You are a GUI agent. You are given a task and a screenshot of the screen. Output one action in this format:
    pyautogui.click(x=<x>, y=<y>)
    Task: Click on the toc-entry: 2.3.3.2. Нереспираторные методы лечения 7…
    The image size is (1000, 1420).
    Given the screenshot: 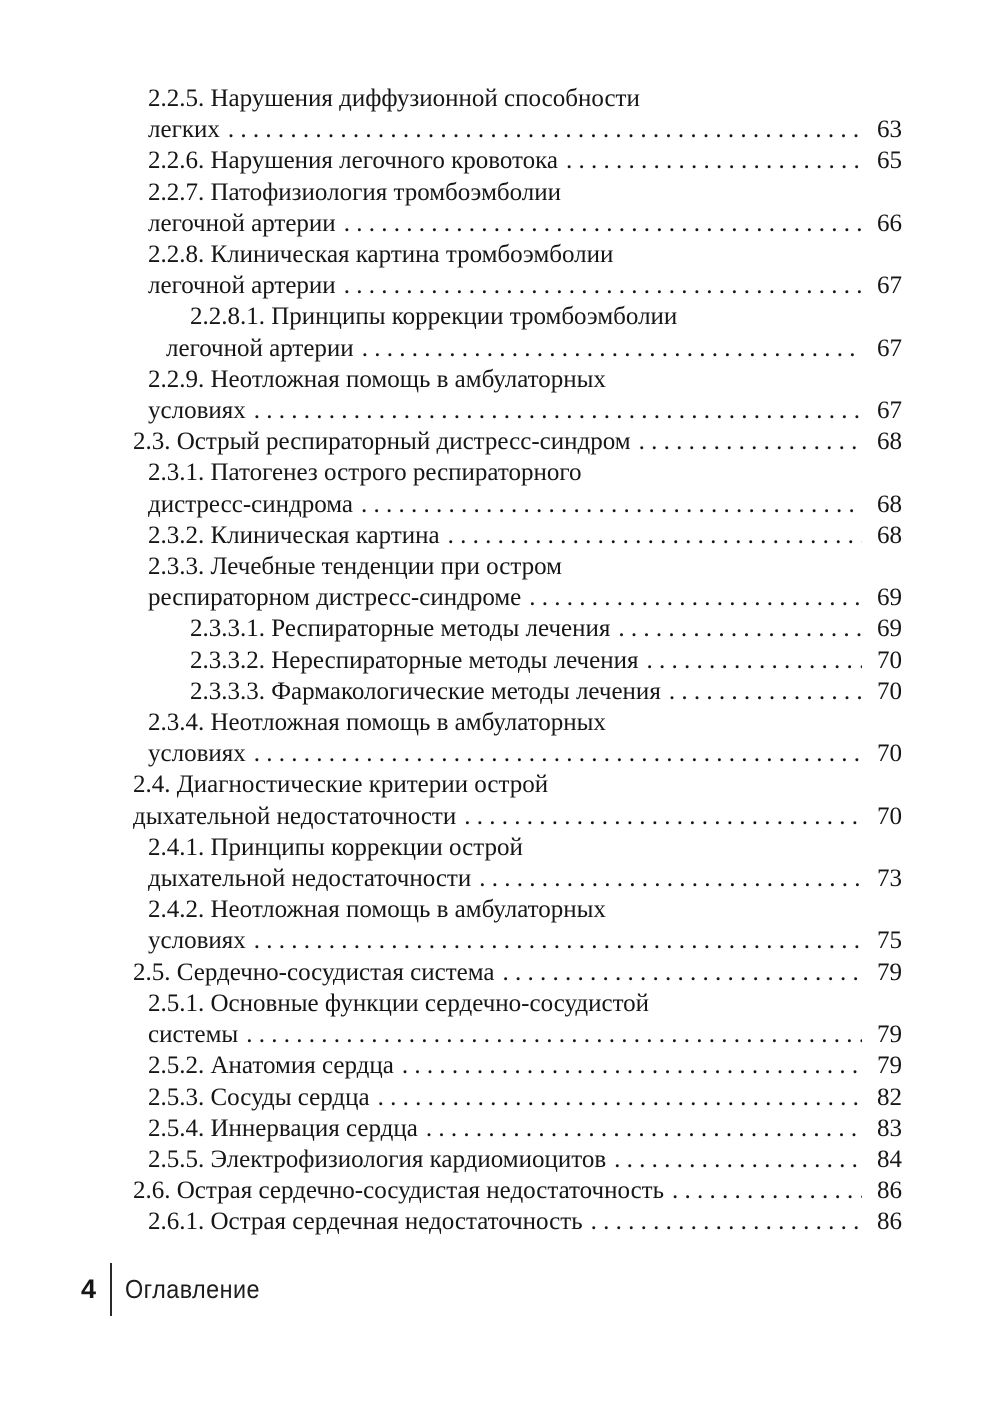 What is the action you would take?
    pyautogui.click(x=517, y=660)
    